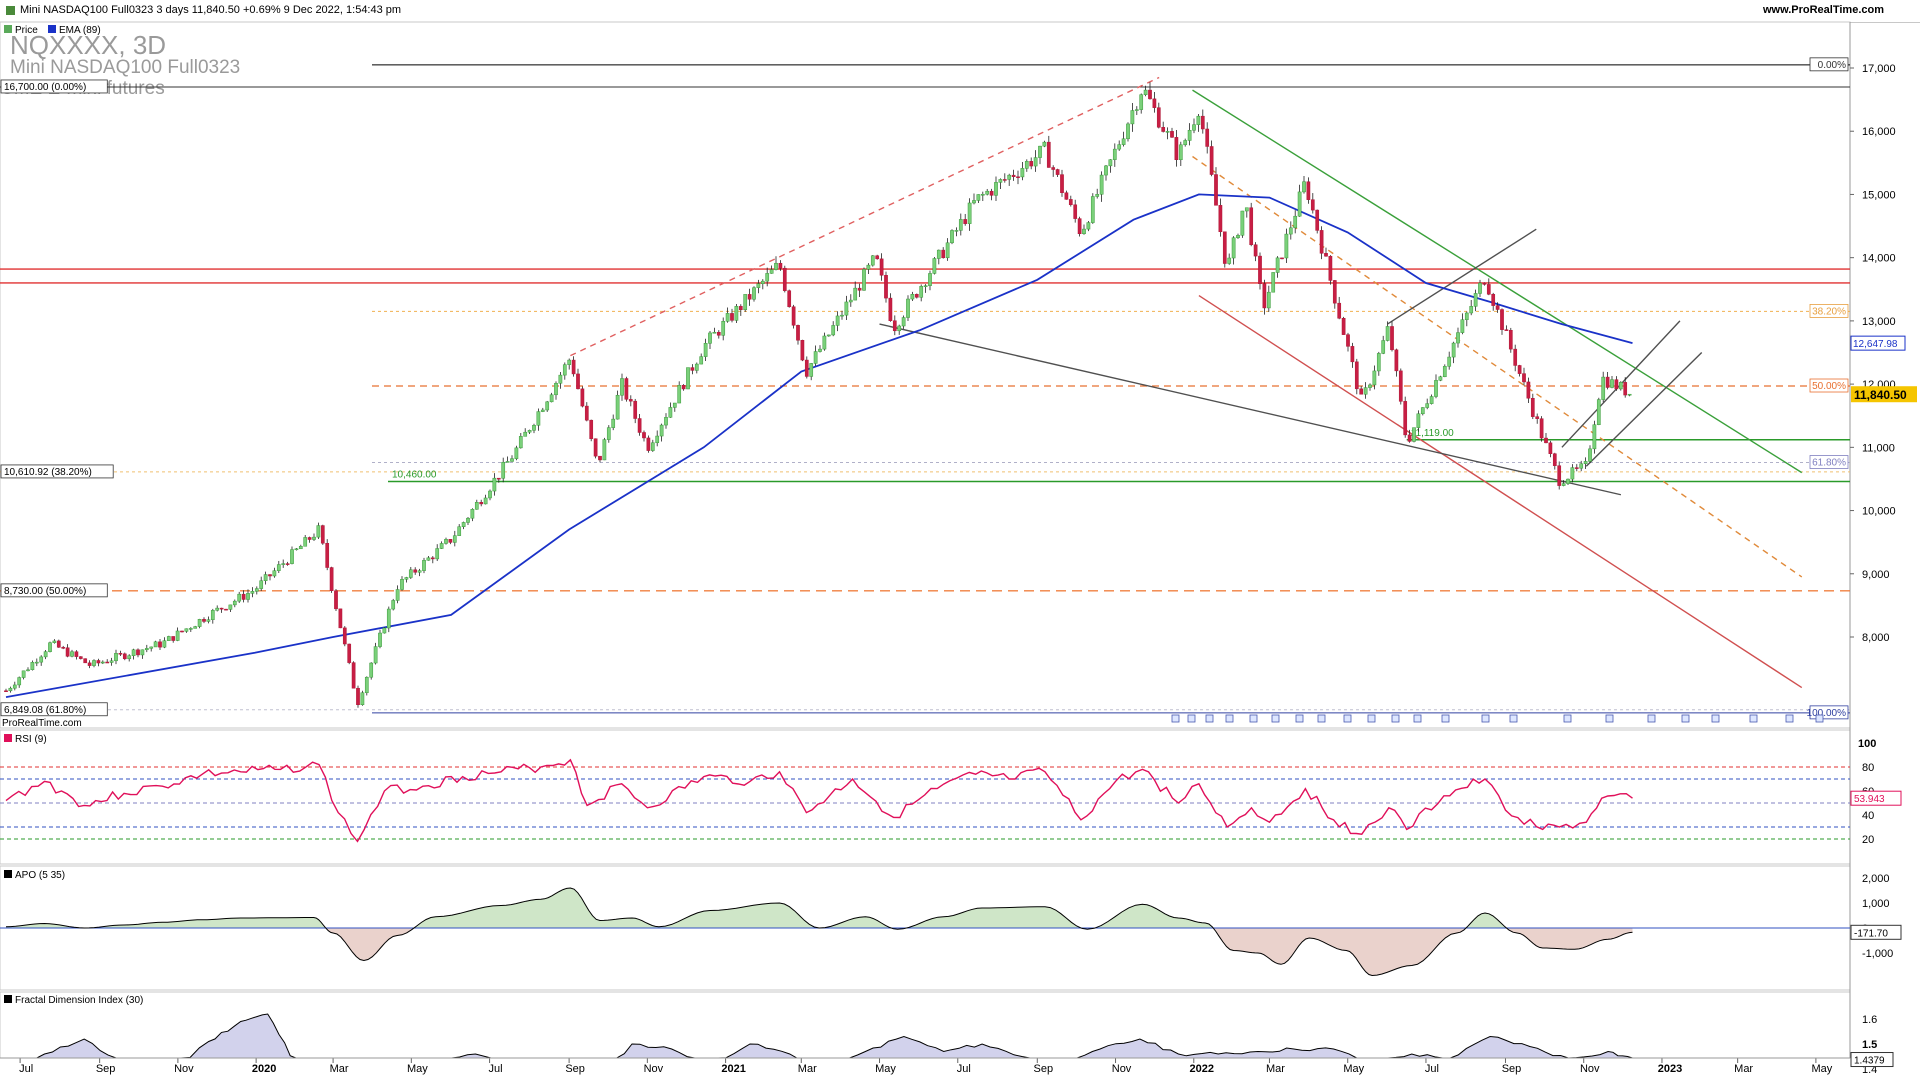  I want to click on x-axis-label: 2022, so click(1202, 1069).